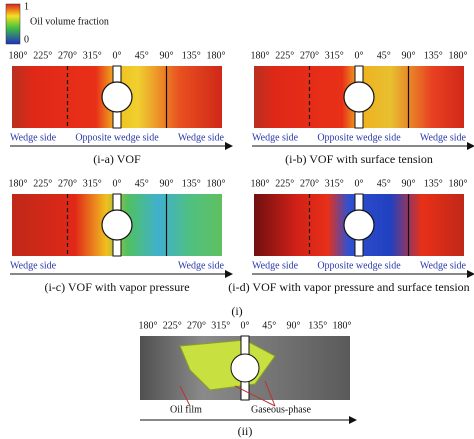 This screenshot has height=439, width=474. Describe the element at coordinates (26, 39) in the screenshot. I see `colorbar-min: 0` at that location.